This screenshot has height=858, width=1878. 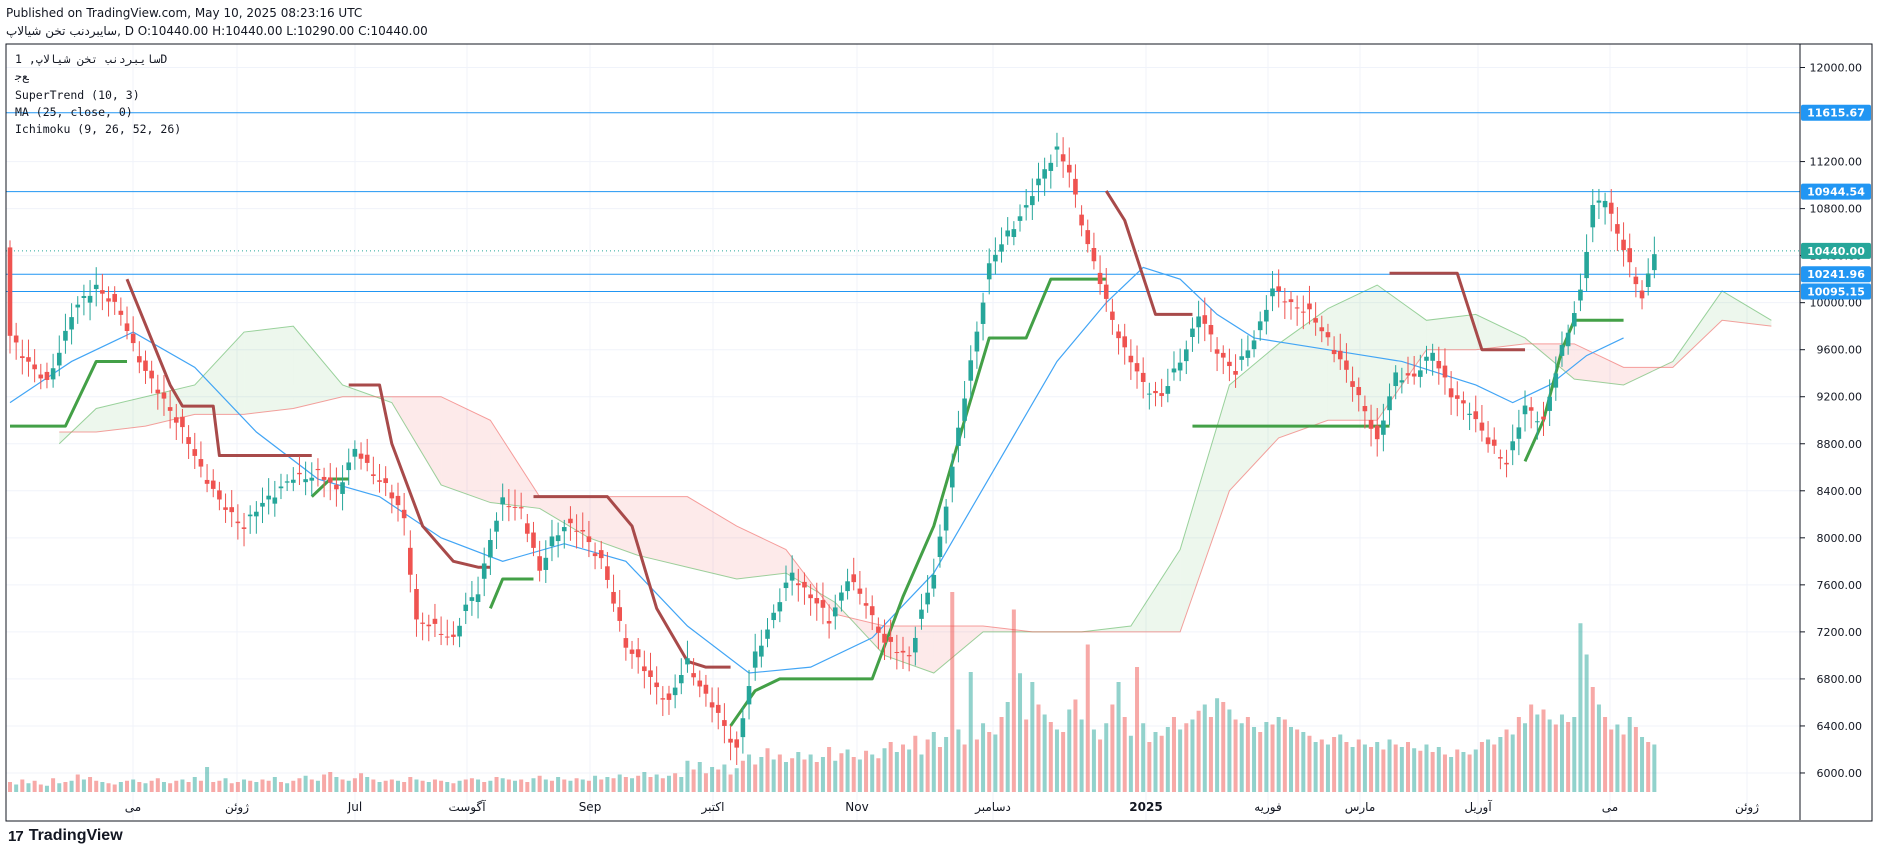 I want to click on x-tick-label: می, so click(x=133, y=807).